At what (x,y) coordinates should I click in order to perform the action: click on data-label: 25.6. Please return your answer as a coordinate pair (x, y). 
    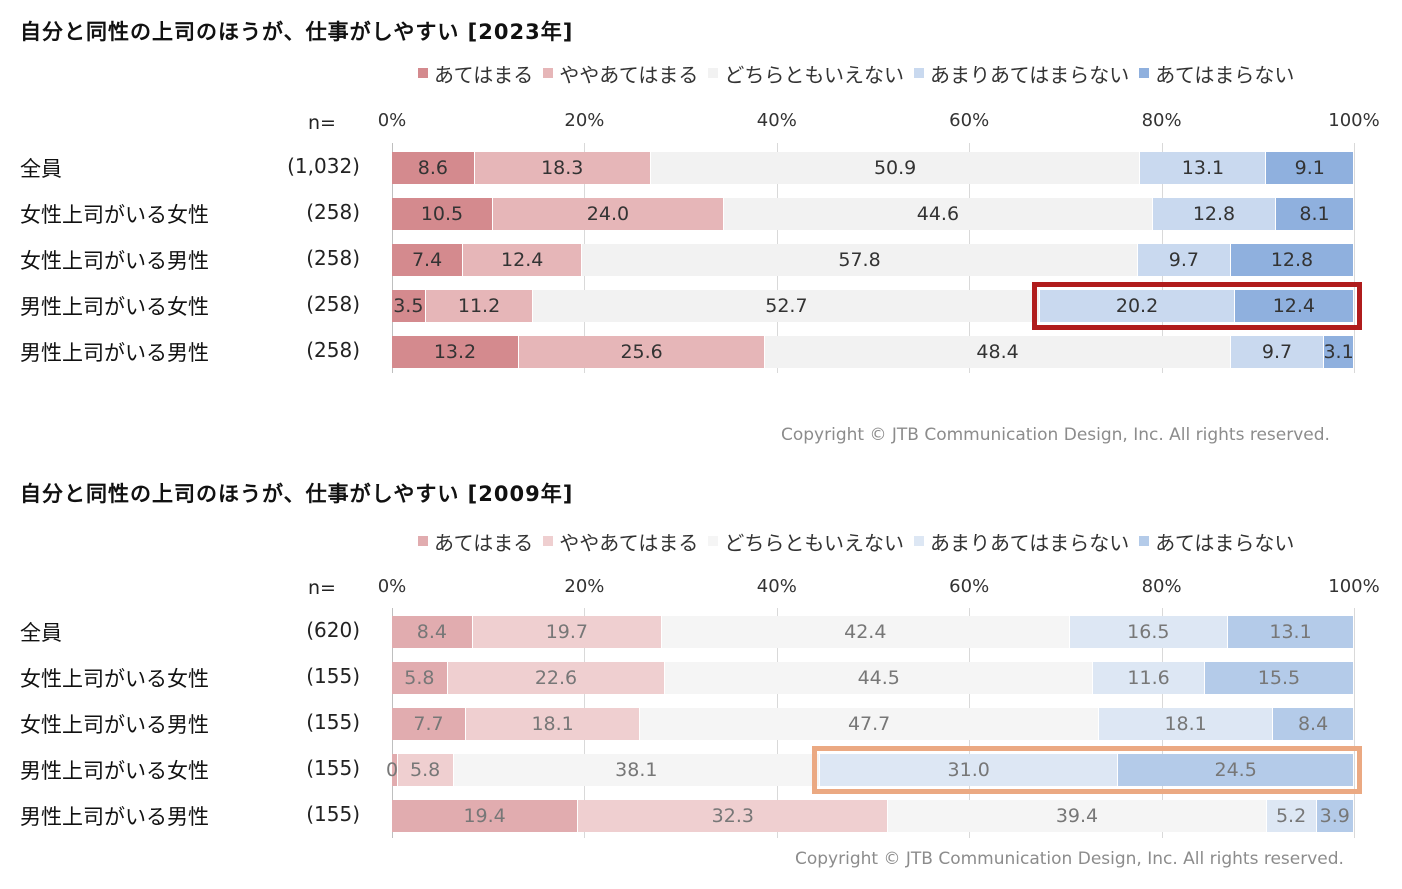
    Looking at the image, I should click on (641, 352).